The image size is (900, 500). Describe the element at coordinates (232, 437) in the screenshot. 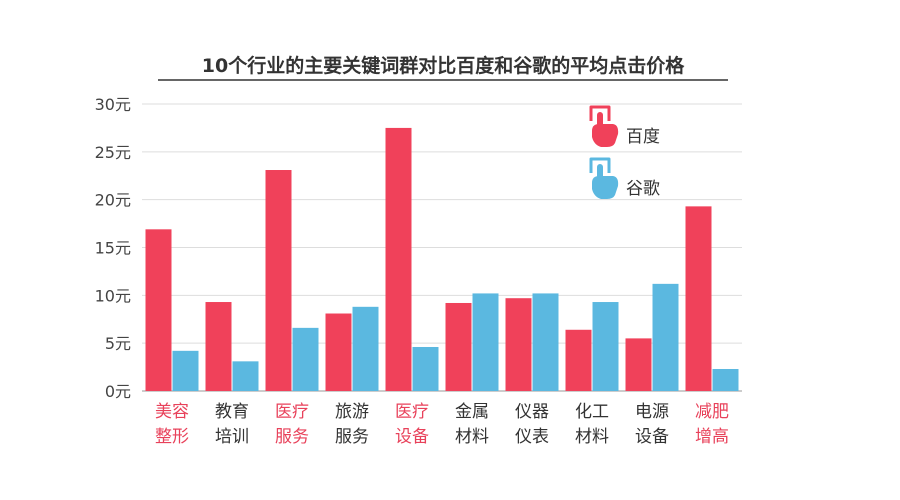

I see `x-category-label-line2: 培训` at that location.